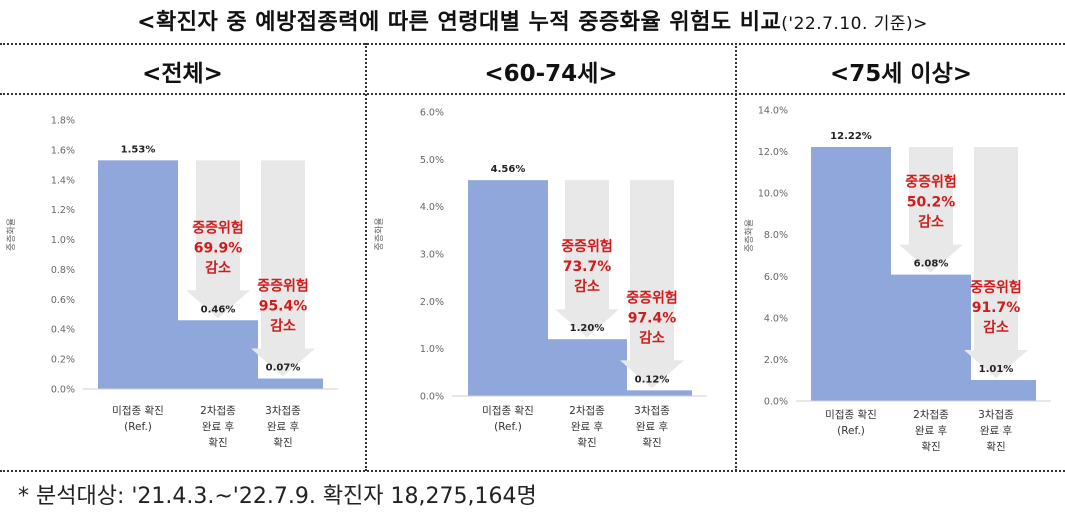  What do you see at coordinates (652, 318) in the screenshot?
I see `reduction-text-3: 97.4%` at bounding box center [652, 318].